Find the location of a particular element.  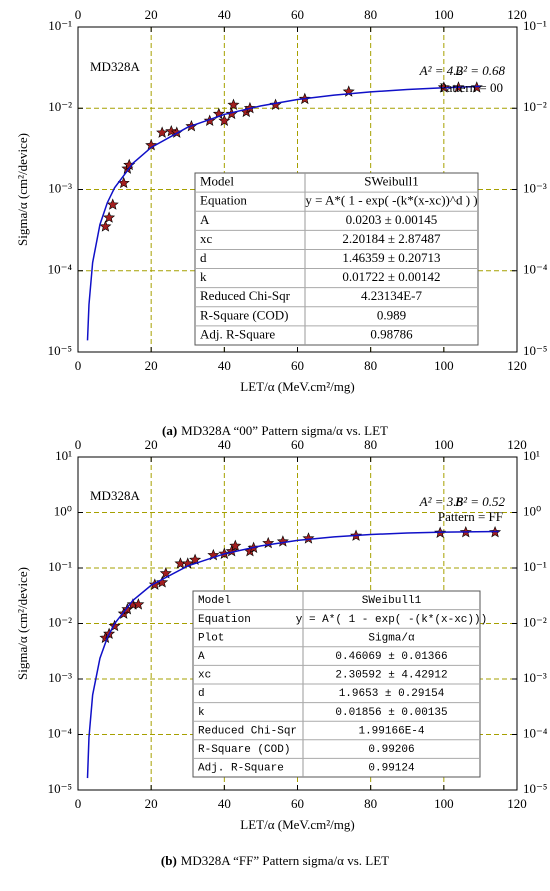

table-cell: R-Square (COD) is located at coordinates (244, 314).